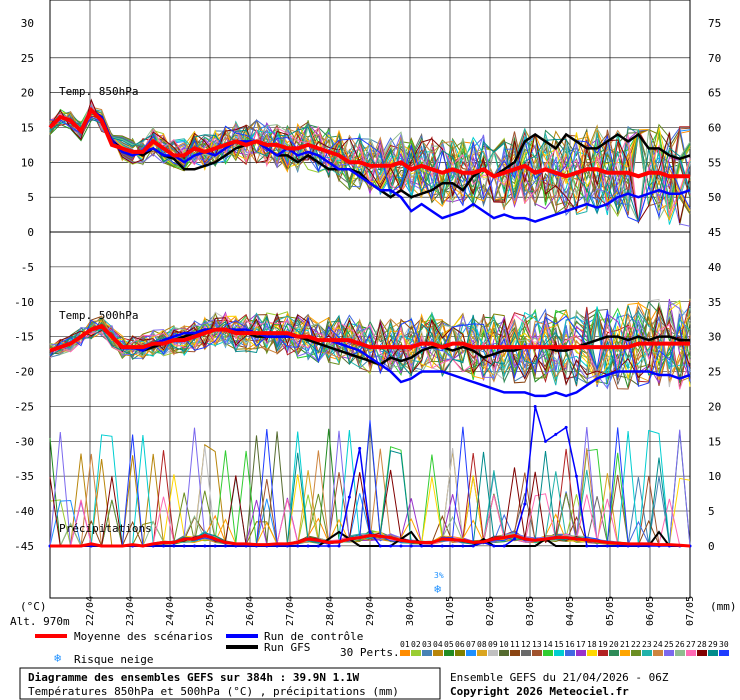  What do you see at coordinates (27, 23) in the screenshot?
I see `left-tick-label: 30` at bounding box center [27, 23].